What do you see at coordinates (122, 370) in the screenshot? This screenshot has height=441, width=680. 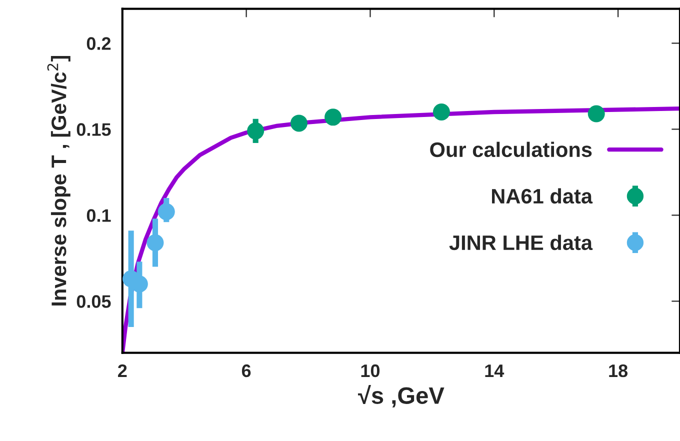 I see `x-tick-label: 2` at bounding box center [122, 370].